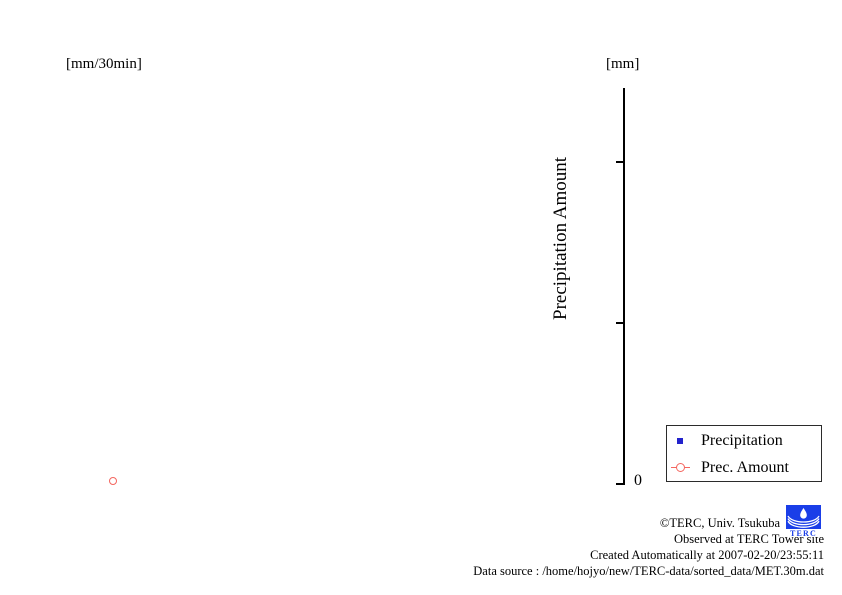 The height and width of the screenshot is (595, 842). What do you see at coordinates (619, 323) in the screenshot?
I see `right-axis-tick-middle` at bounding box center [619, 323].